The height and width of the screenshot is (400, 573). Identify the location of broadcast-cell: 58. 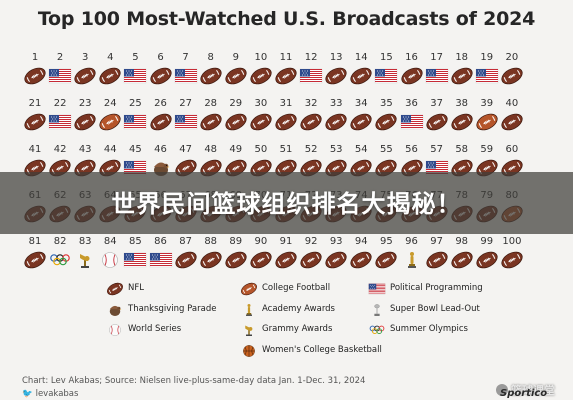
(462, 166).